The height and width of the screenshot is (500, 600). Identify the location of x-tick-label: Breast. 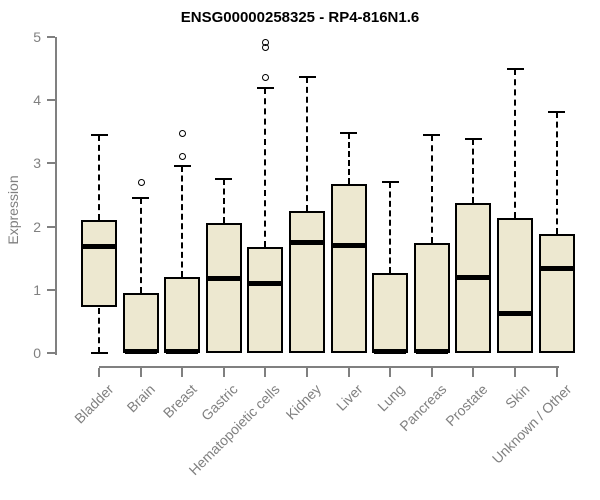
(179, 401).